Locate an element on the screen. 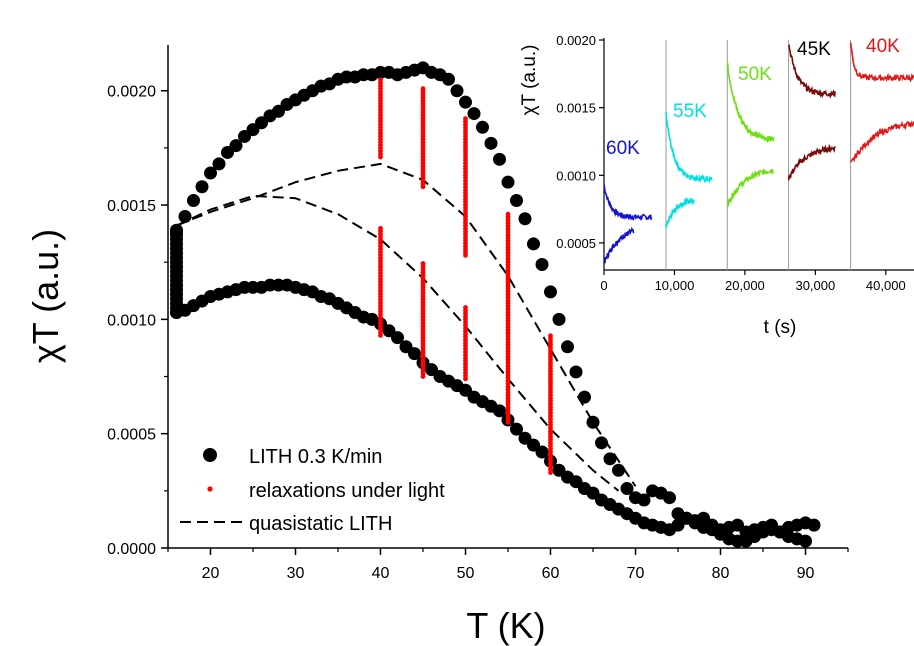  inset-temperature-label: 45K is located at coordinates (814, 49).